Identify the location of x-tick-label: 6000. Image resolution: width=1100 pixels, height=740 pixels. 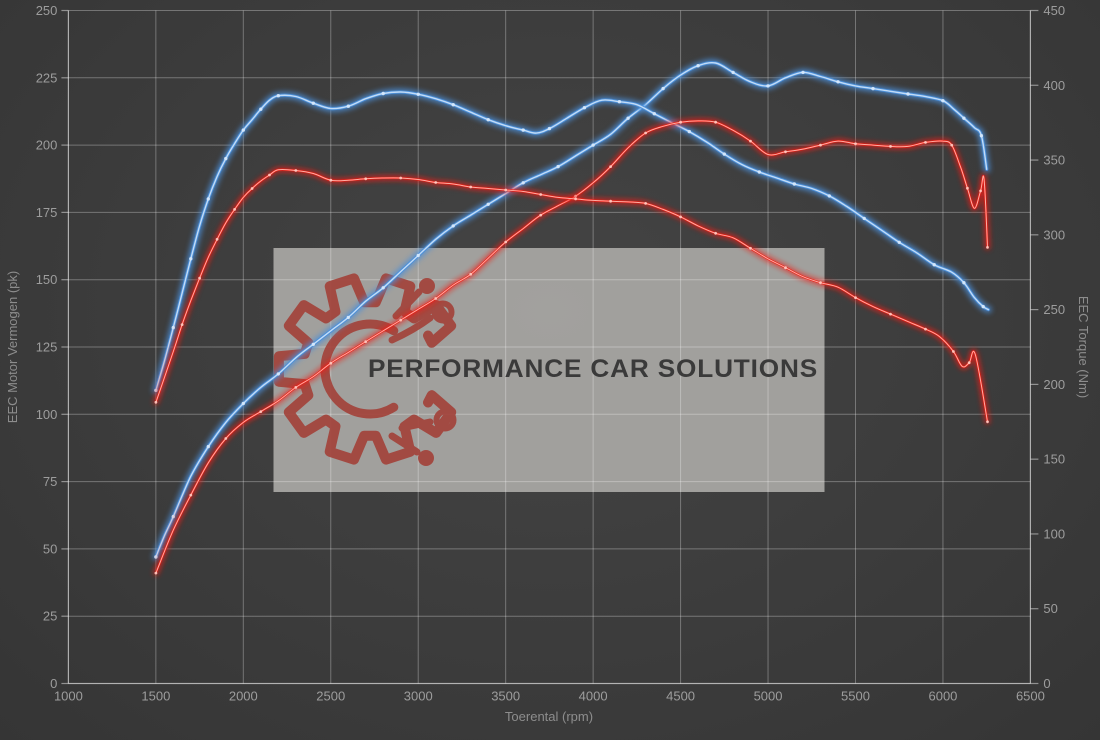
(942, 696).